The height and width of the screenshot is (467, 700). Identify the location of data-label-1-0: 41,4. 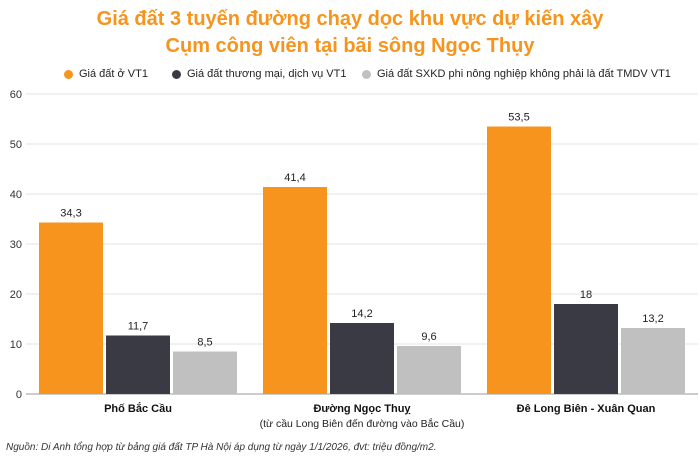
(294, 178).